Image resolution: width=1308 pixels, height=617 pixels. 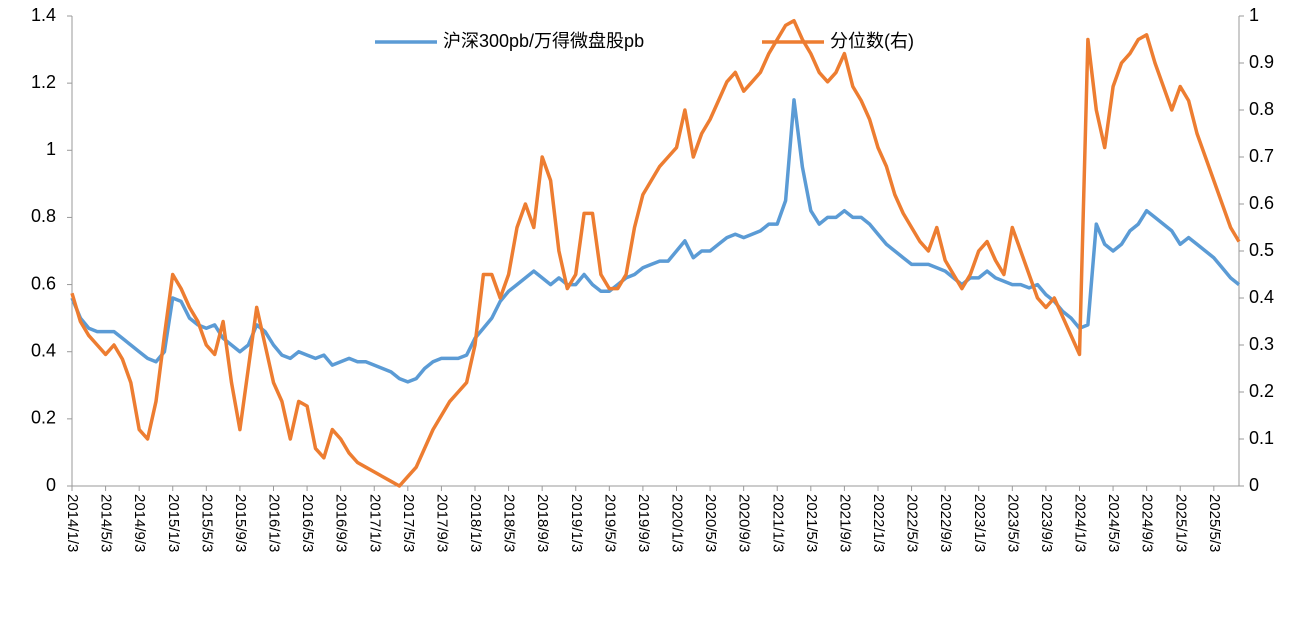 I want to click on x-tick-label: 2019/9/3, so click(x=643, y=523).